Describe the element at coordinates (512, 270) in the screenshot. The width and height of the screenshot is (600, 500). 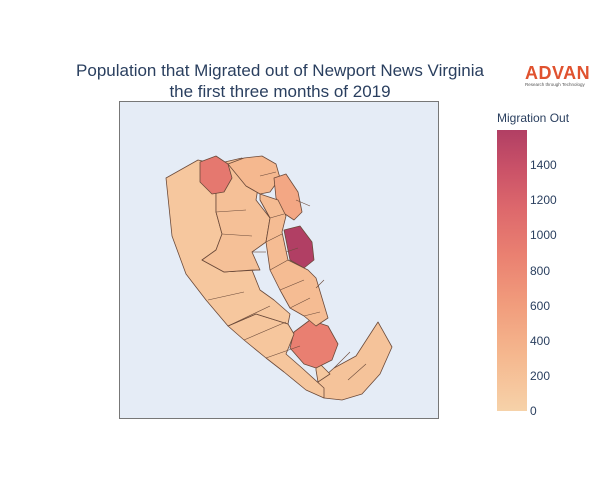
I see `colorbar` at that location.